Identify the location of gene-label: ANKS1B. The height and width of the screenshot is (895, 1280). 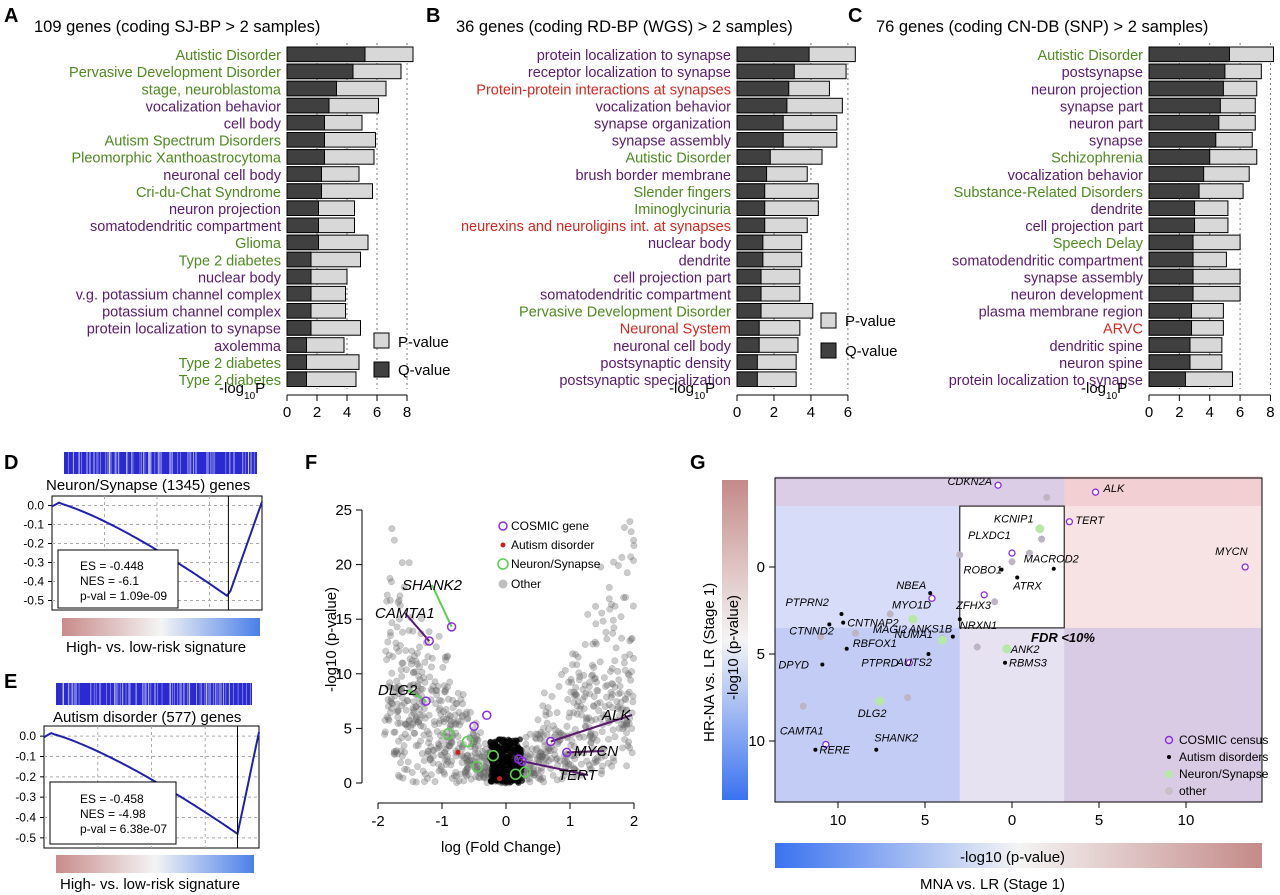
(930, 630).